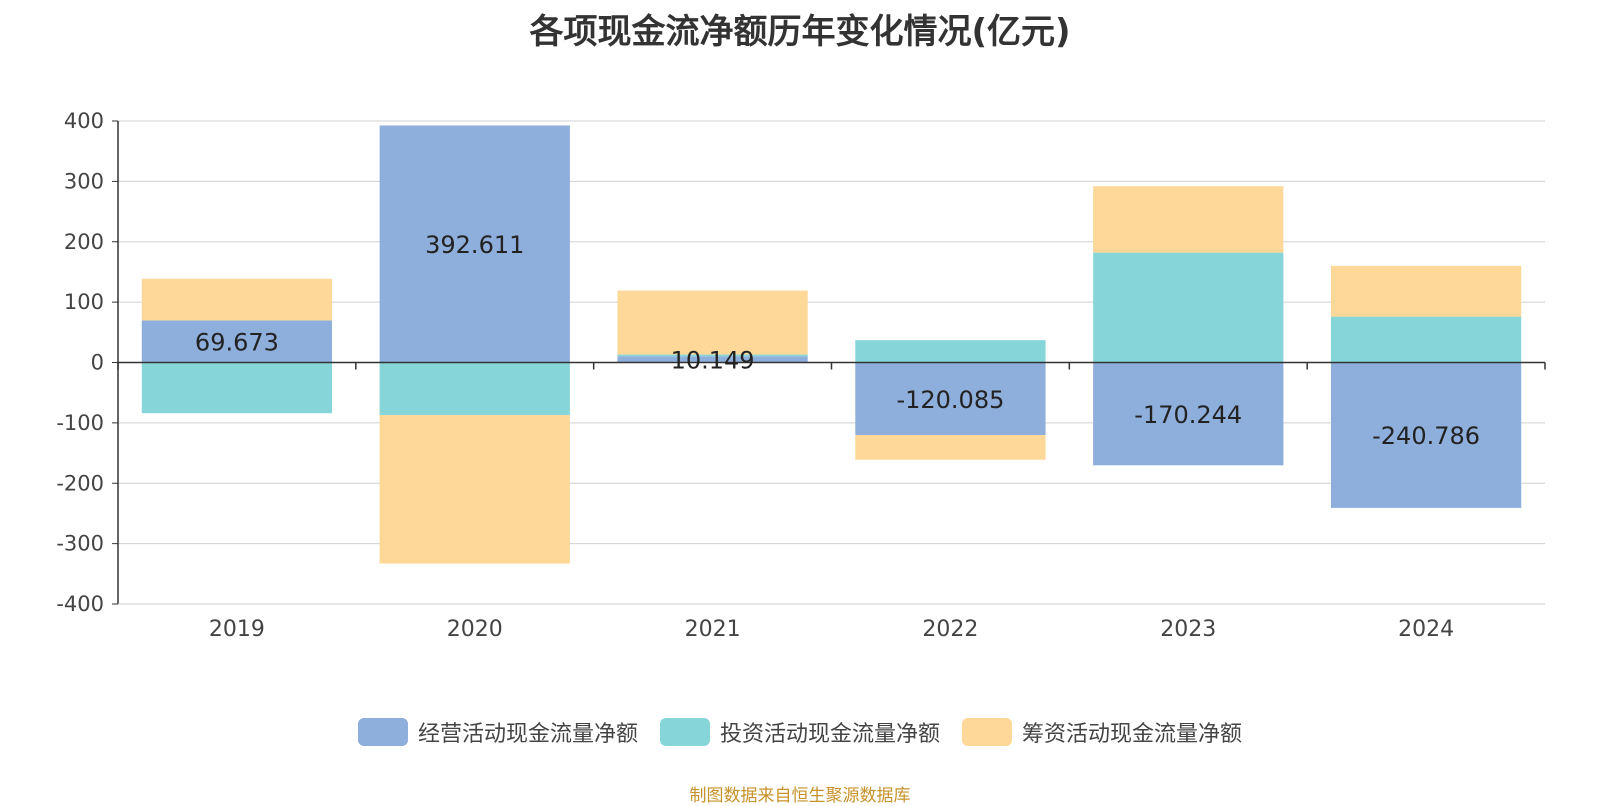 This screenshot has height=806, width=1600. I want to click on bar-segment-2023-s0, so click(1188, 414).